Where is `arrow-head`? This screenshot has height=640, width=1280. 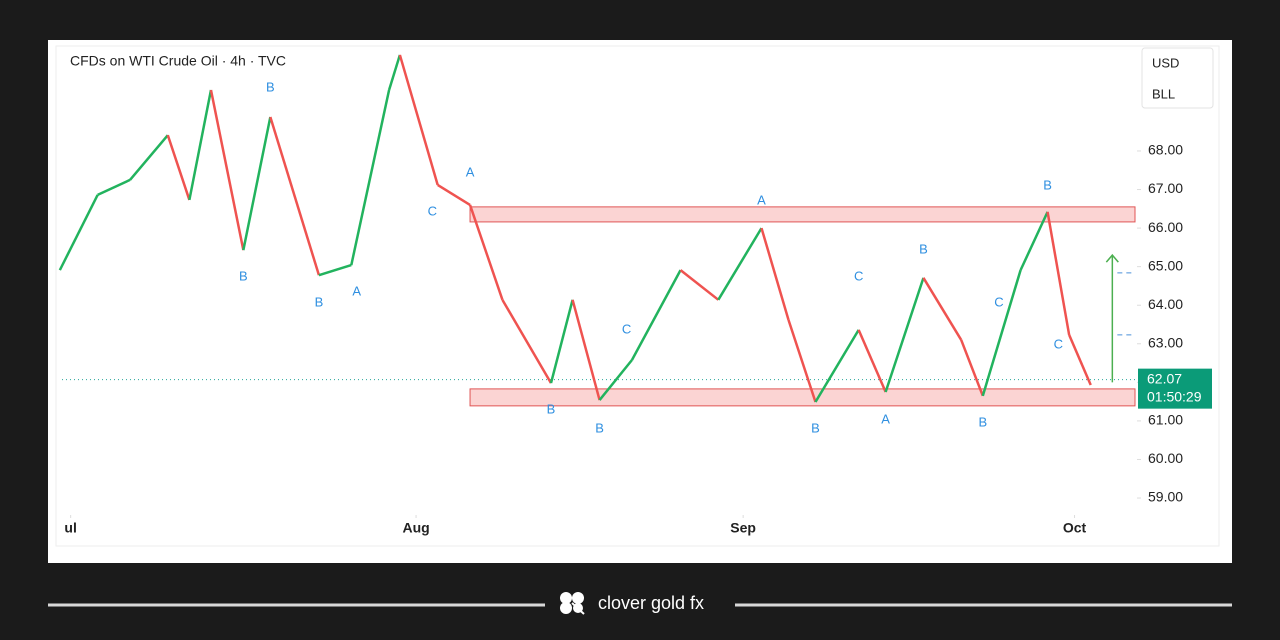 arrow-head is located at coordinates (1112, 258).